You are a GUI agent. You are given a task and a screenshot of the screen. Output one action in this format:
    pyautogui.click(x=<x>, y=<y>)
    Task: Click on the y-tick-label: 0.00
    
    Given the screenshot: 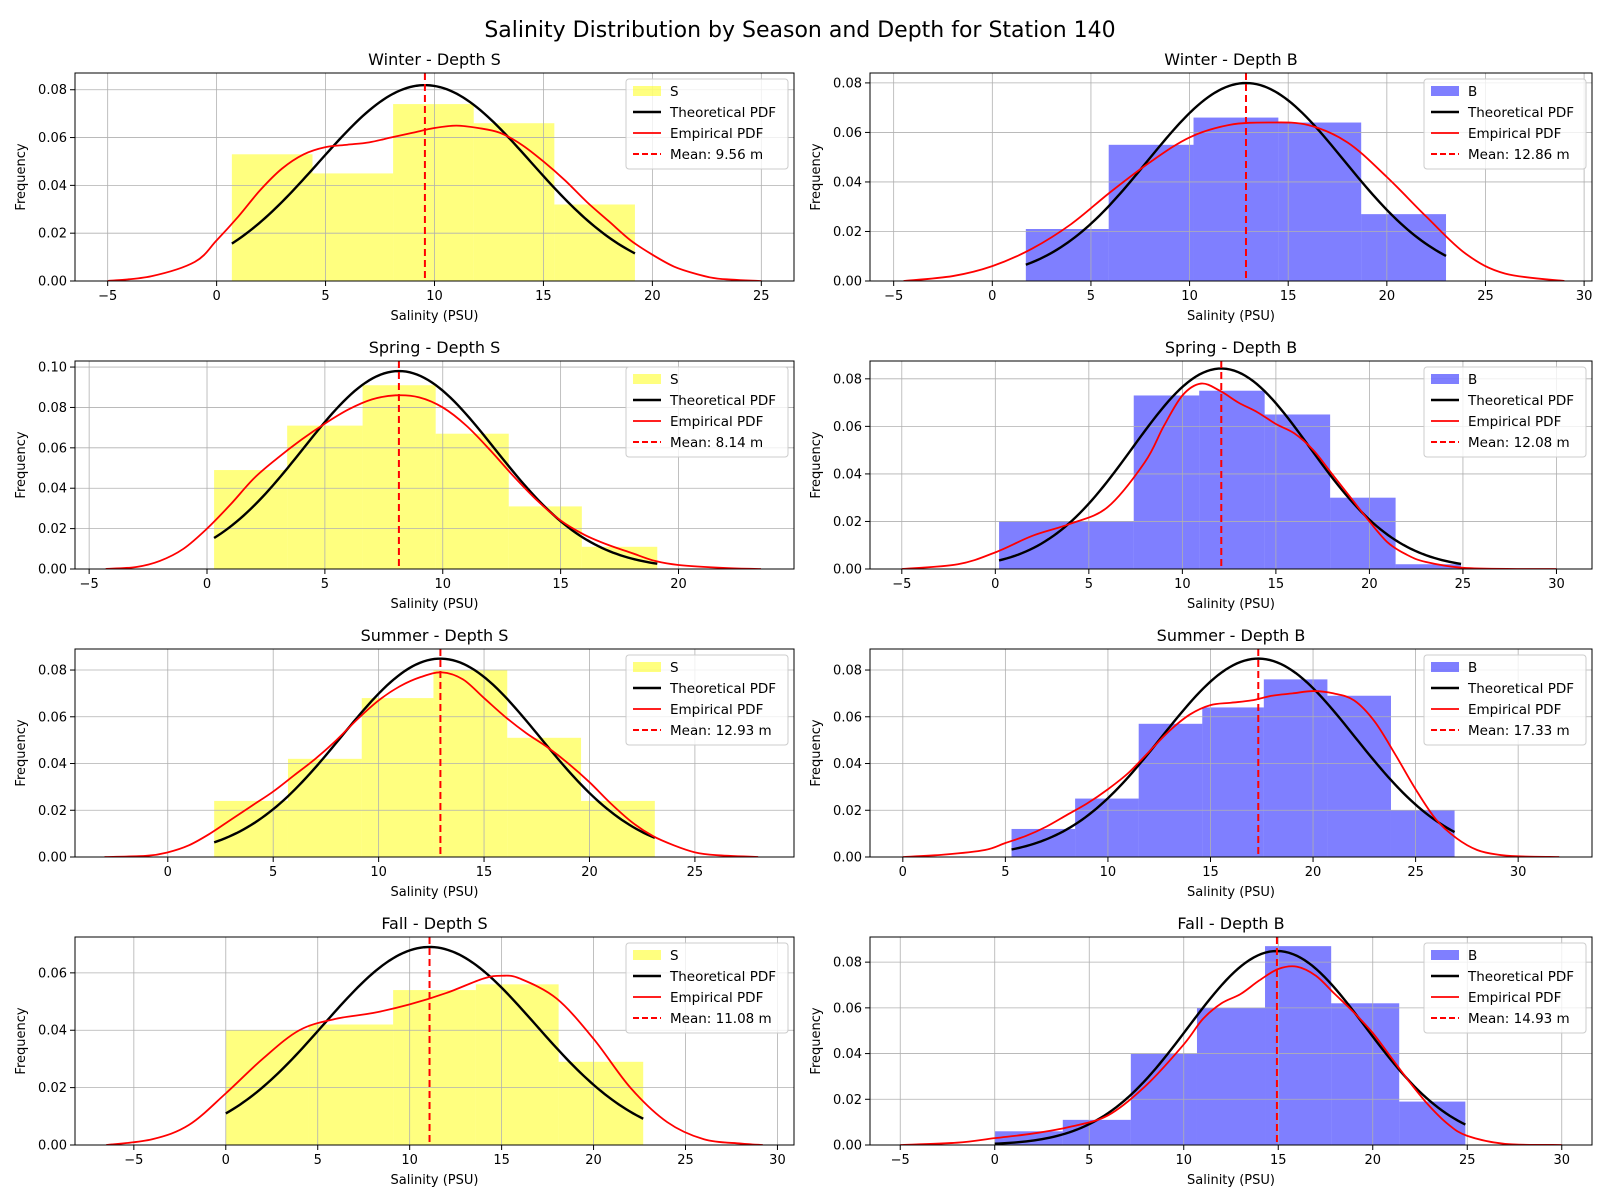 What is the action you would take?
    pyautogui.click(x=52, y=858)
    